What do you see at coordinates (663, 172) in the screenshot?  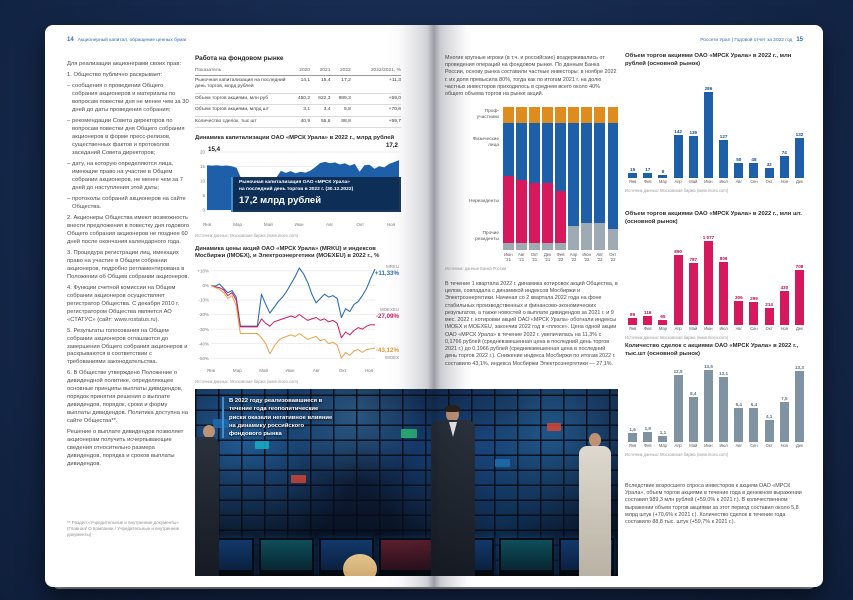 I see `bar-value-label: 8` at bounding box center [663, 172].